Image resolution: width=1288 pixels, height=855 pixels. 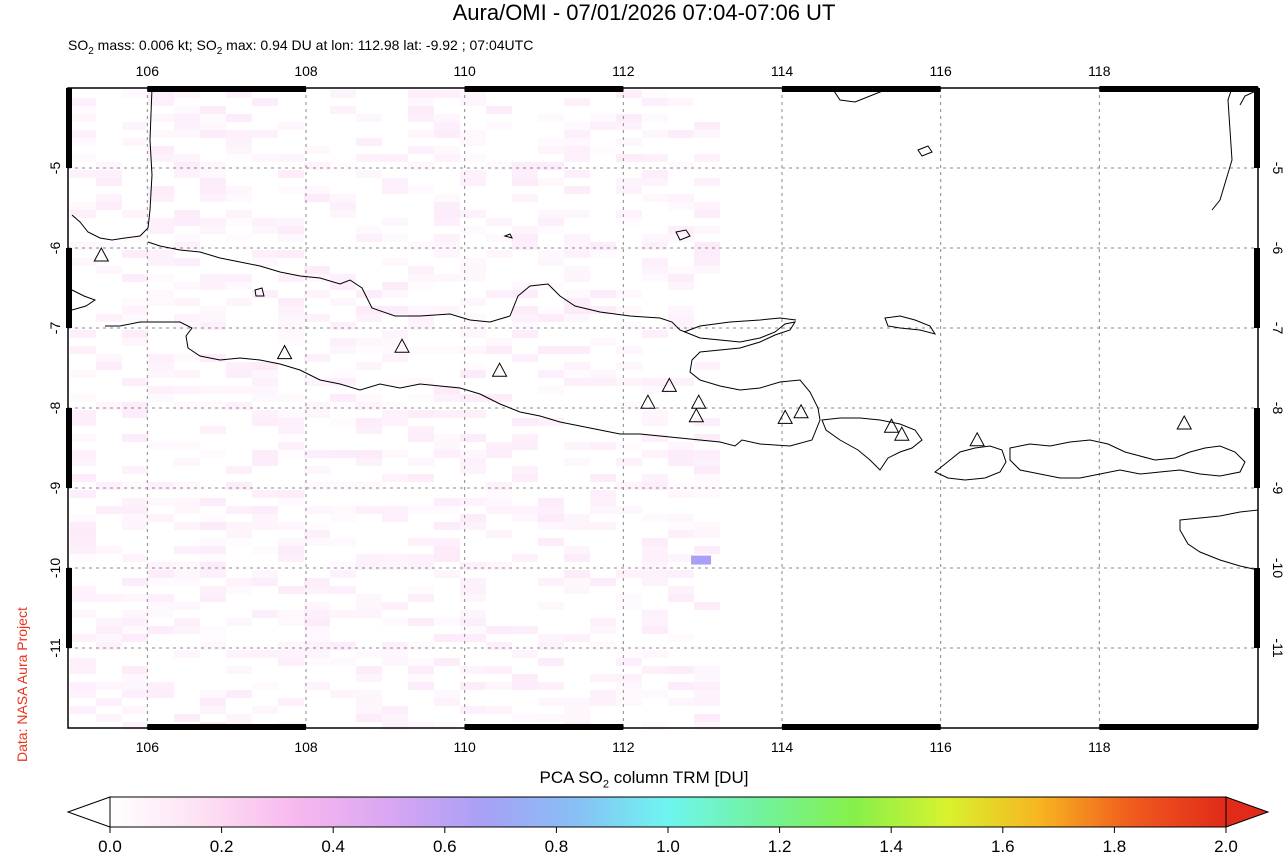 What do you see at coordinates (780, 846) in the screenshot?
I see `colorbar-tick-label: 1.2` at bounding box center [780, 846].